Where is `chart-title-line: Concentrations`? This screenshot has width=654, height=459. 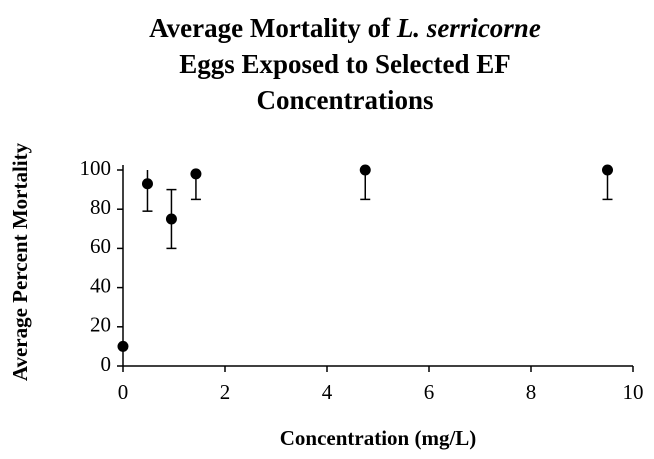 chart-title-line: Concentrations is located at coordinates (345, 100).